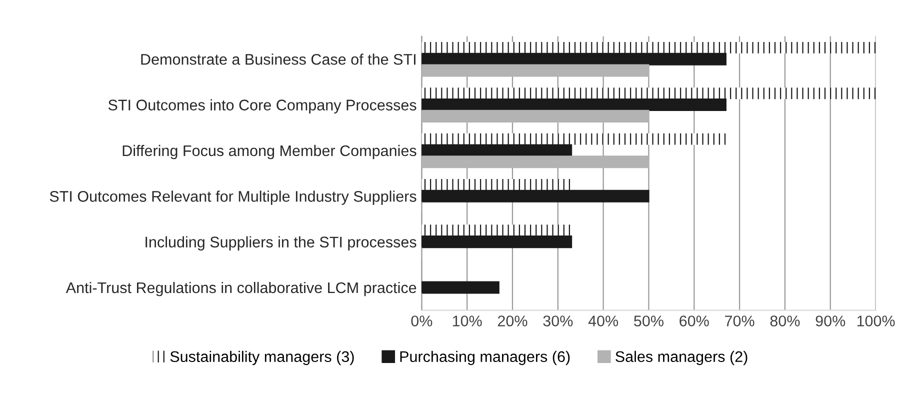 This screenshot has width=901, height=403. Describe the element at coordinates (739, 321) in the screenshot. I see `x-tick-label: 70%` at that location.